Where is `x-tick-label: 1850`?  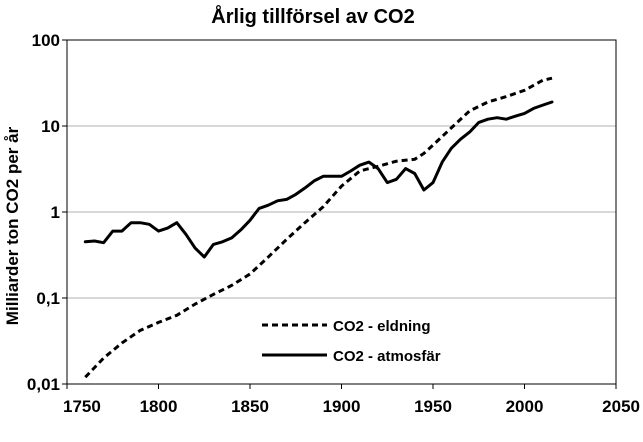 x-tick-label: 1850 is located at coordinates (250, 406).